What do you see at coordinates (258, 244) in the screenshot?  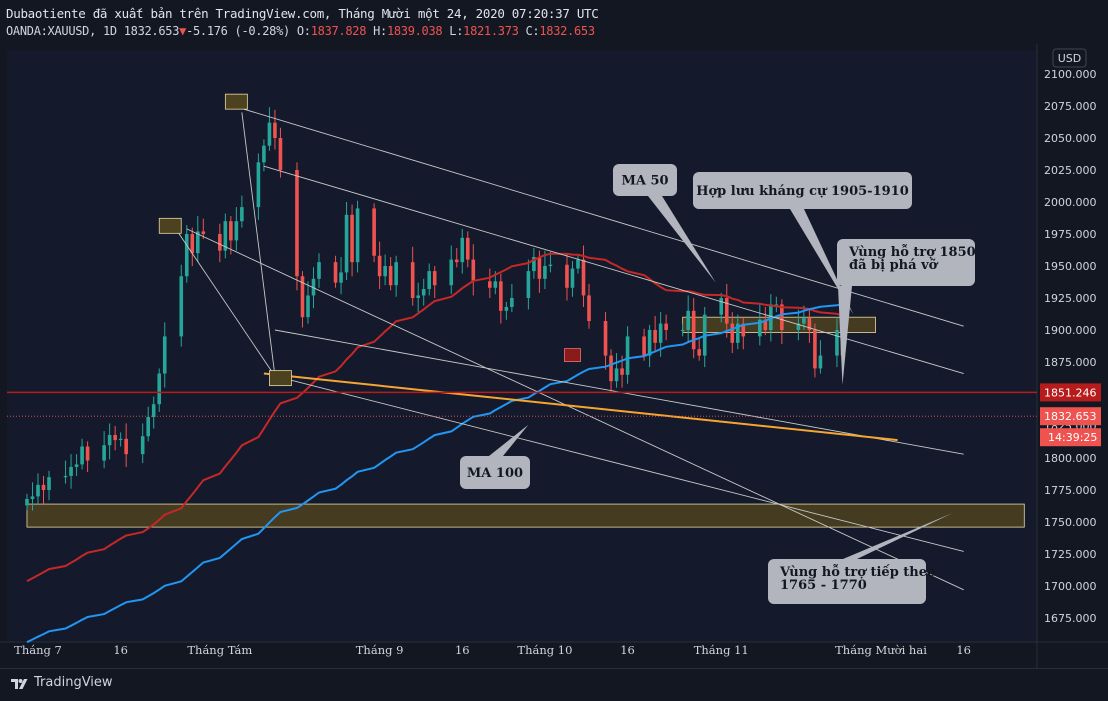 I see `connector-line` at bounding box center [258, 244].